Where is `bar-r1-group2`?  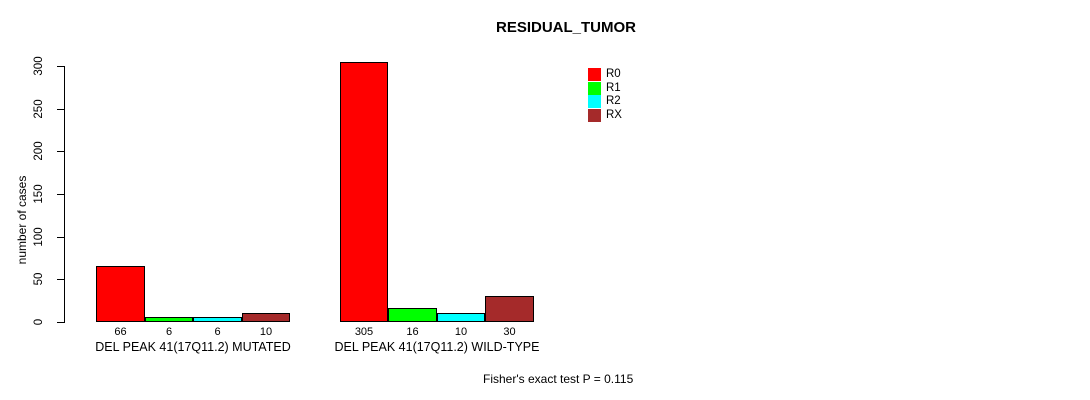 bar-r1-group2 is located at coordinates (412, 315).